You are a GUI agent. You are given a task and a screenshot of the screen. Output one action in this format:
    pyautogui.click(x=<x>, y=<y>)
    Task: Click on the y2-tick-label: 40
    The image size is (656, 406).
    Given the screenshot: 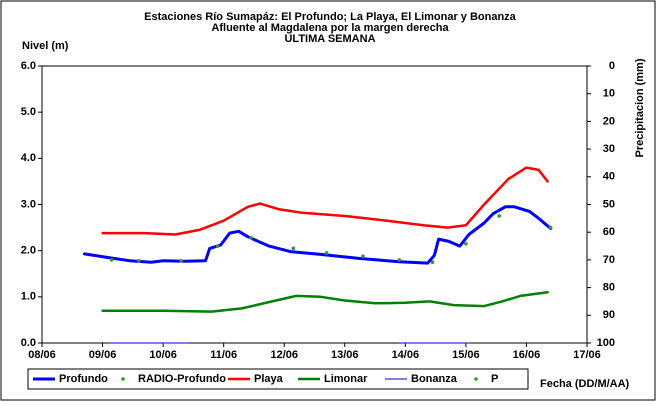 What is the action you would take?
    pyautogui.click(x=609, y=177)
    